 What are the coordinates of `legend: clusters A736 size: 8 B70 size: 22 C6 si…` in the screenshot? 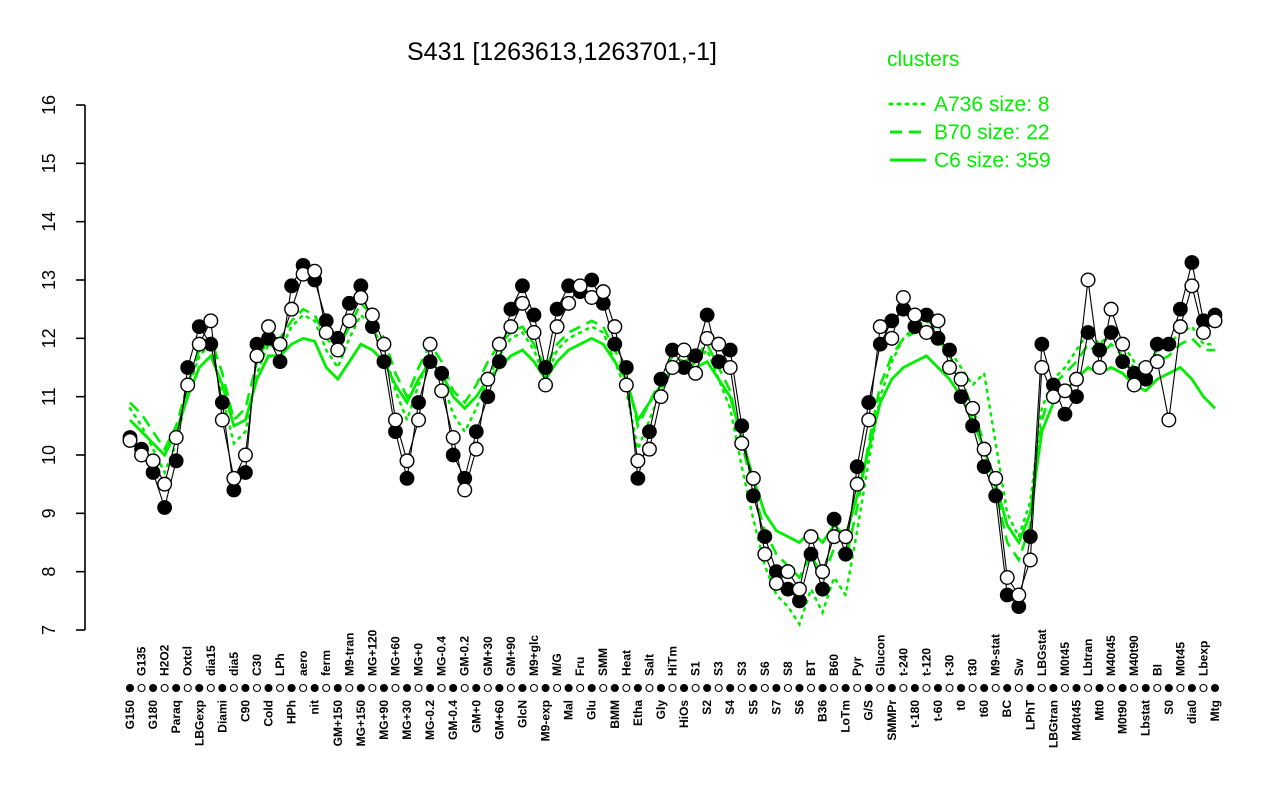 It's located at (969, 110).